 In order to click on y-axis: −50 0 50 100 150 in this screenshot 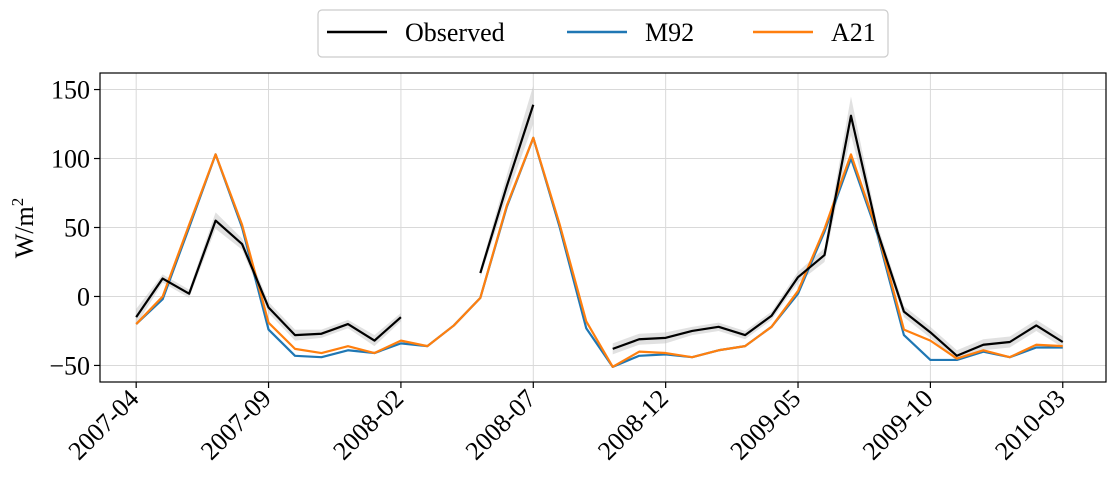, I will do `click(74, 228)`.